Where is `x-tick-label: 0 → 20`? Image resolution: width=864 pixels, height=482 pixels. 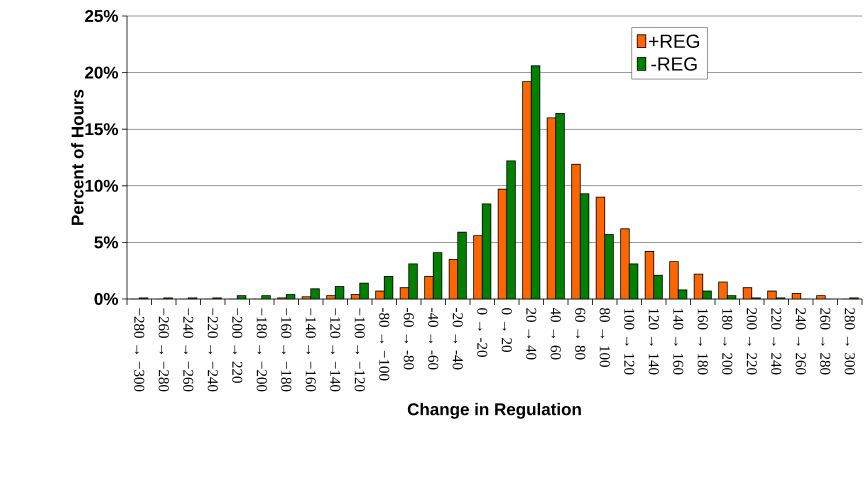 x-tick-label: 0 → 20 is located at coordinates (507, 330).